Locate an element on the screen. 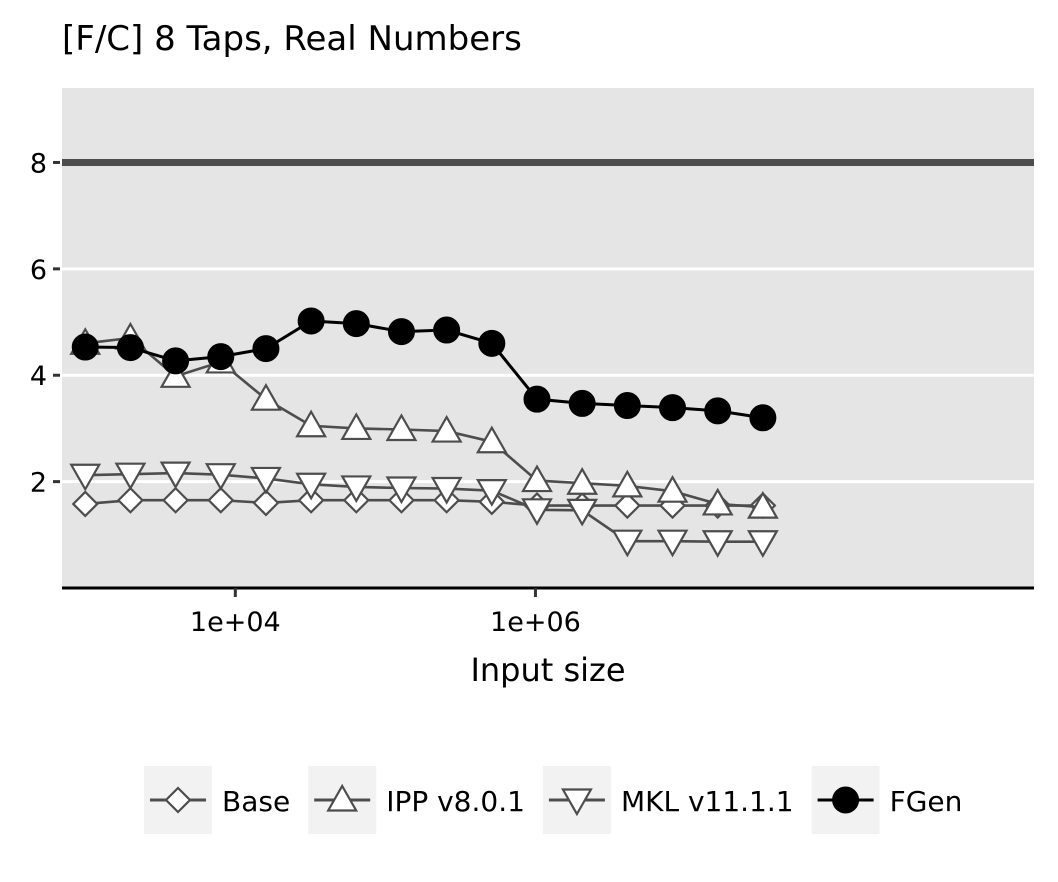 This screenshot has width=1058, height=882. y-tick-label: 4 is located at coordinates (38, 376).